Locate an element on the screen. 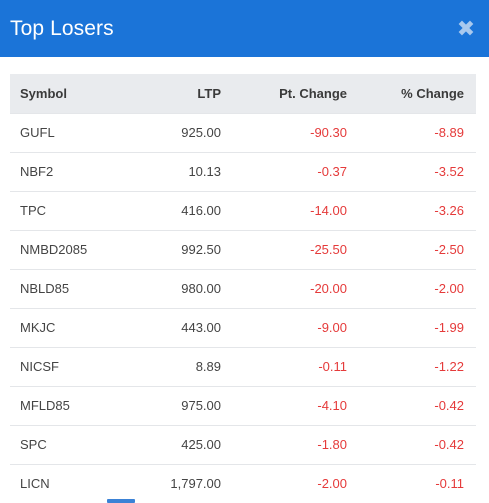  cell-symbol: MKJC is located at coordinates (38, 327).